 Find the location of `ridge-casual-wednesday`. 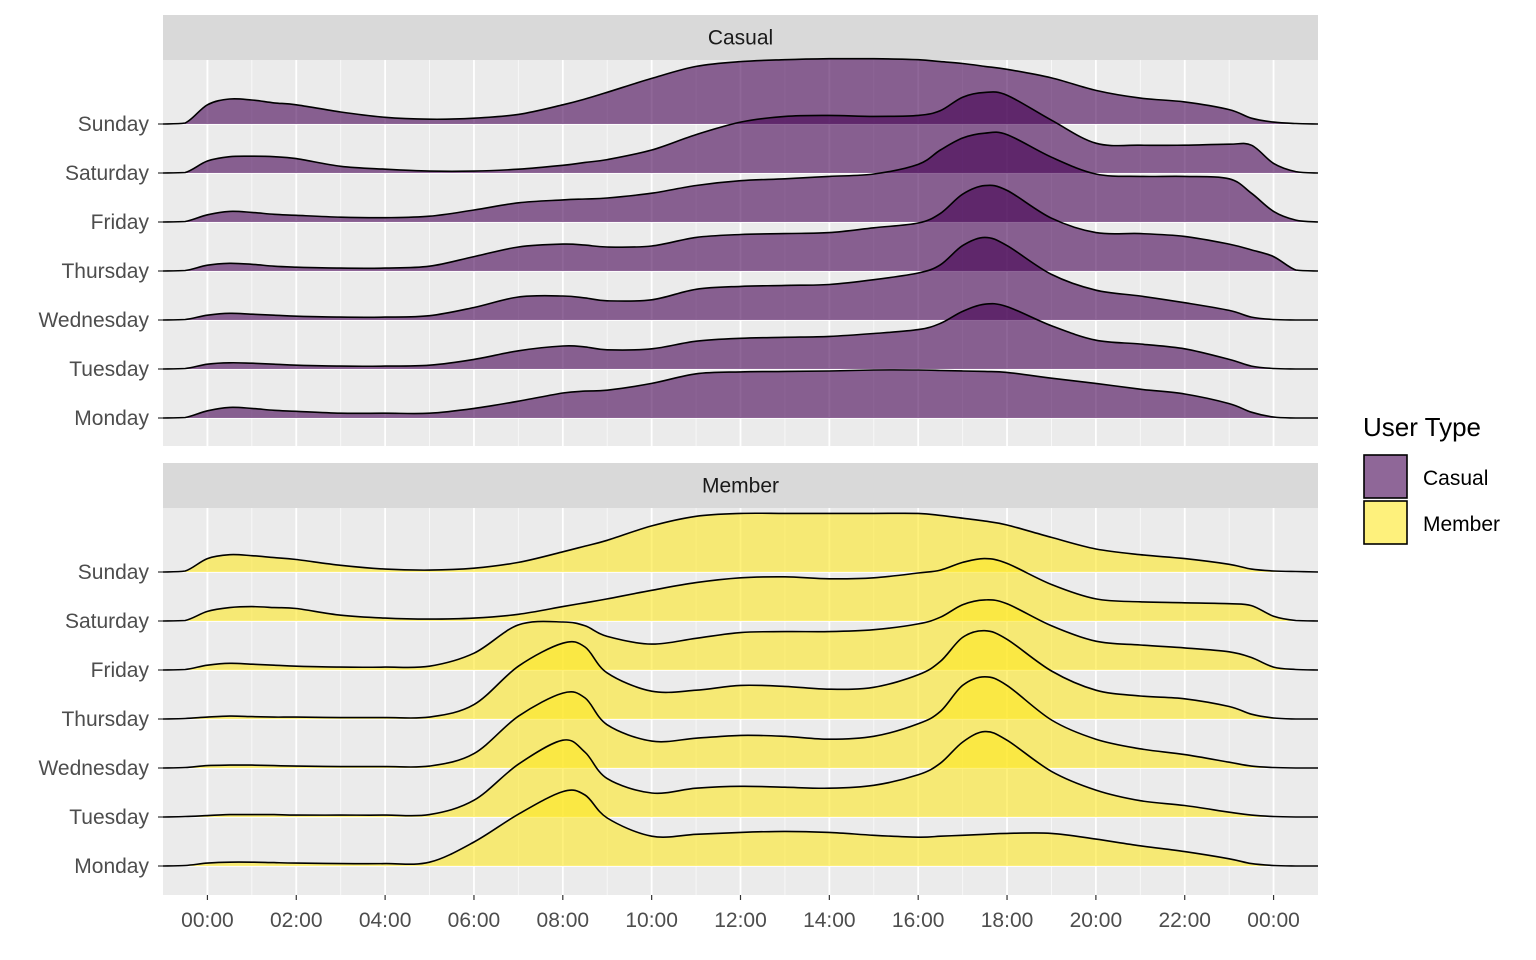

ridge-casual-wednesday is located at coordinates (740, 278).